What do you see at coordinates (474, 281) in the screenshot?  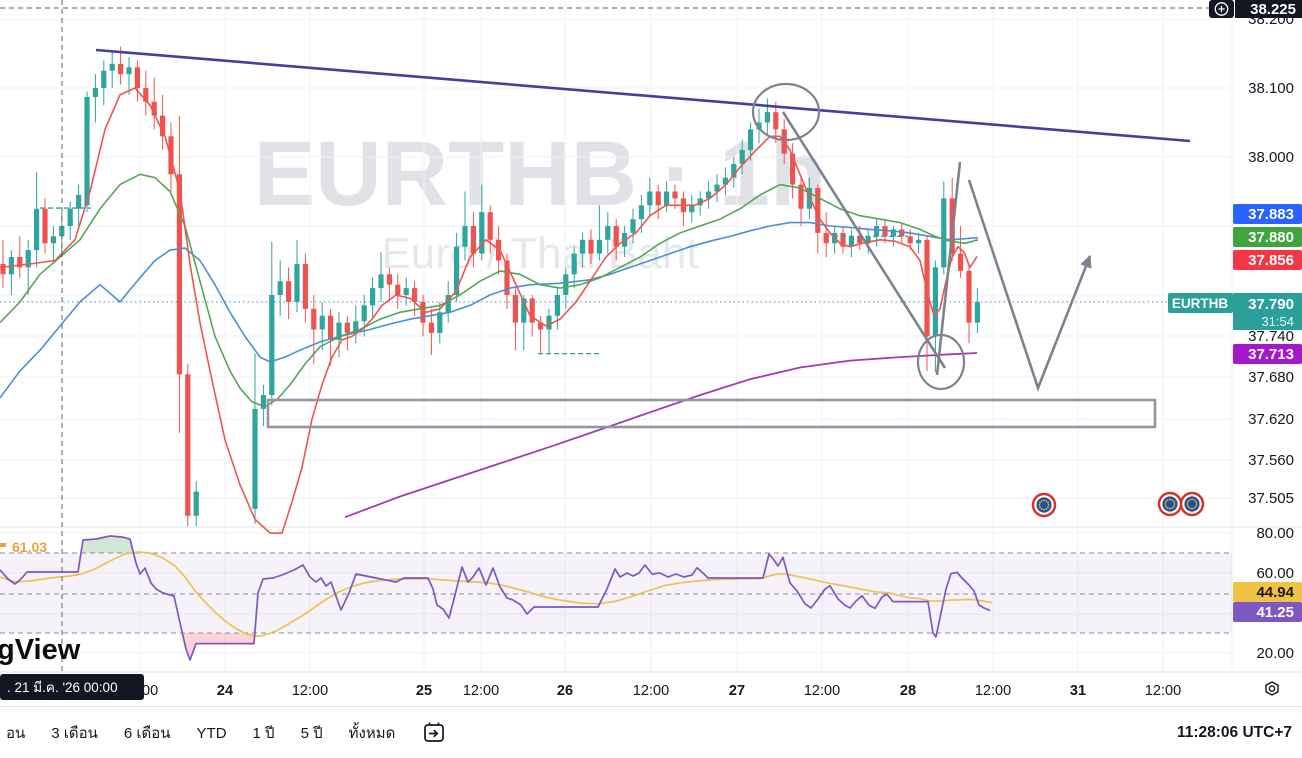 I see `price-level-dashes` at bounding box center [474, 281].